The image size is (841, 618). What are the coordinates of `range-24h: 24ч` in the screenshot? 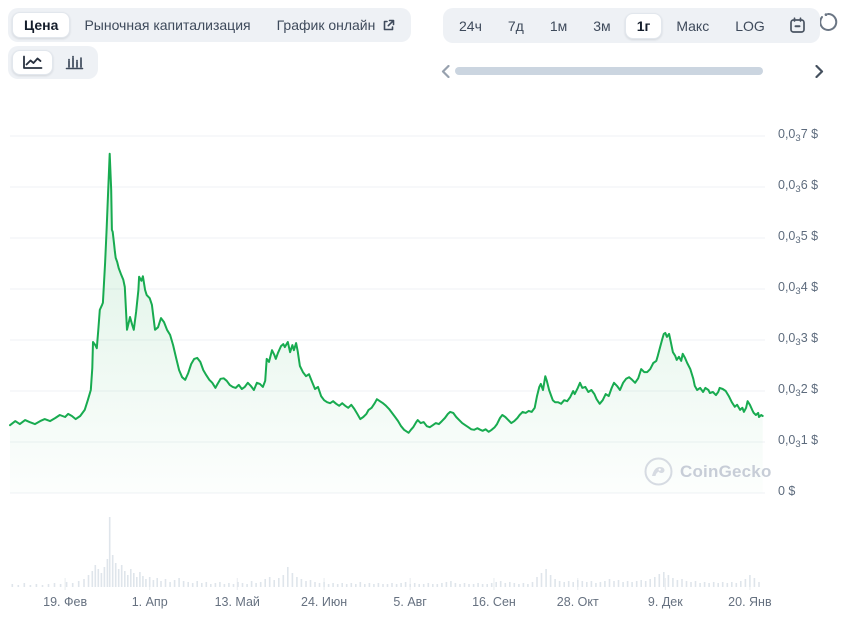 It's located at (470, 26).